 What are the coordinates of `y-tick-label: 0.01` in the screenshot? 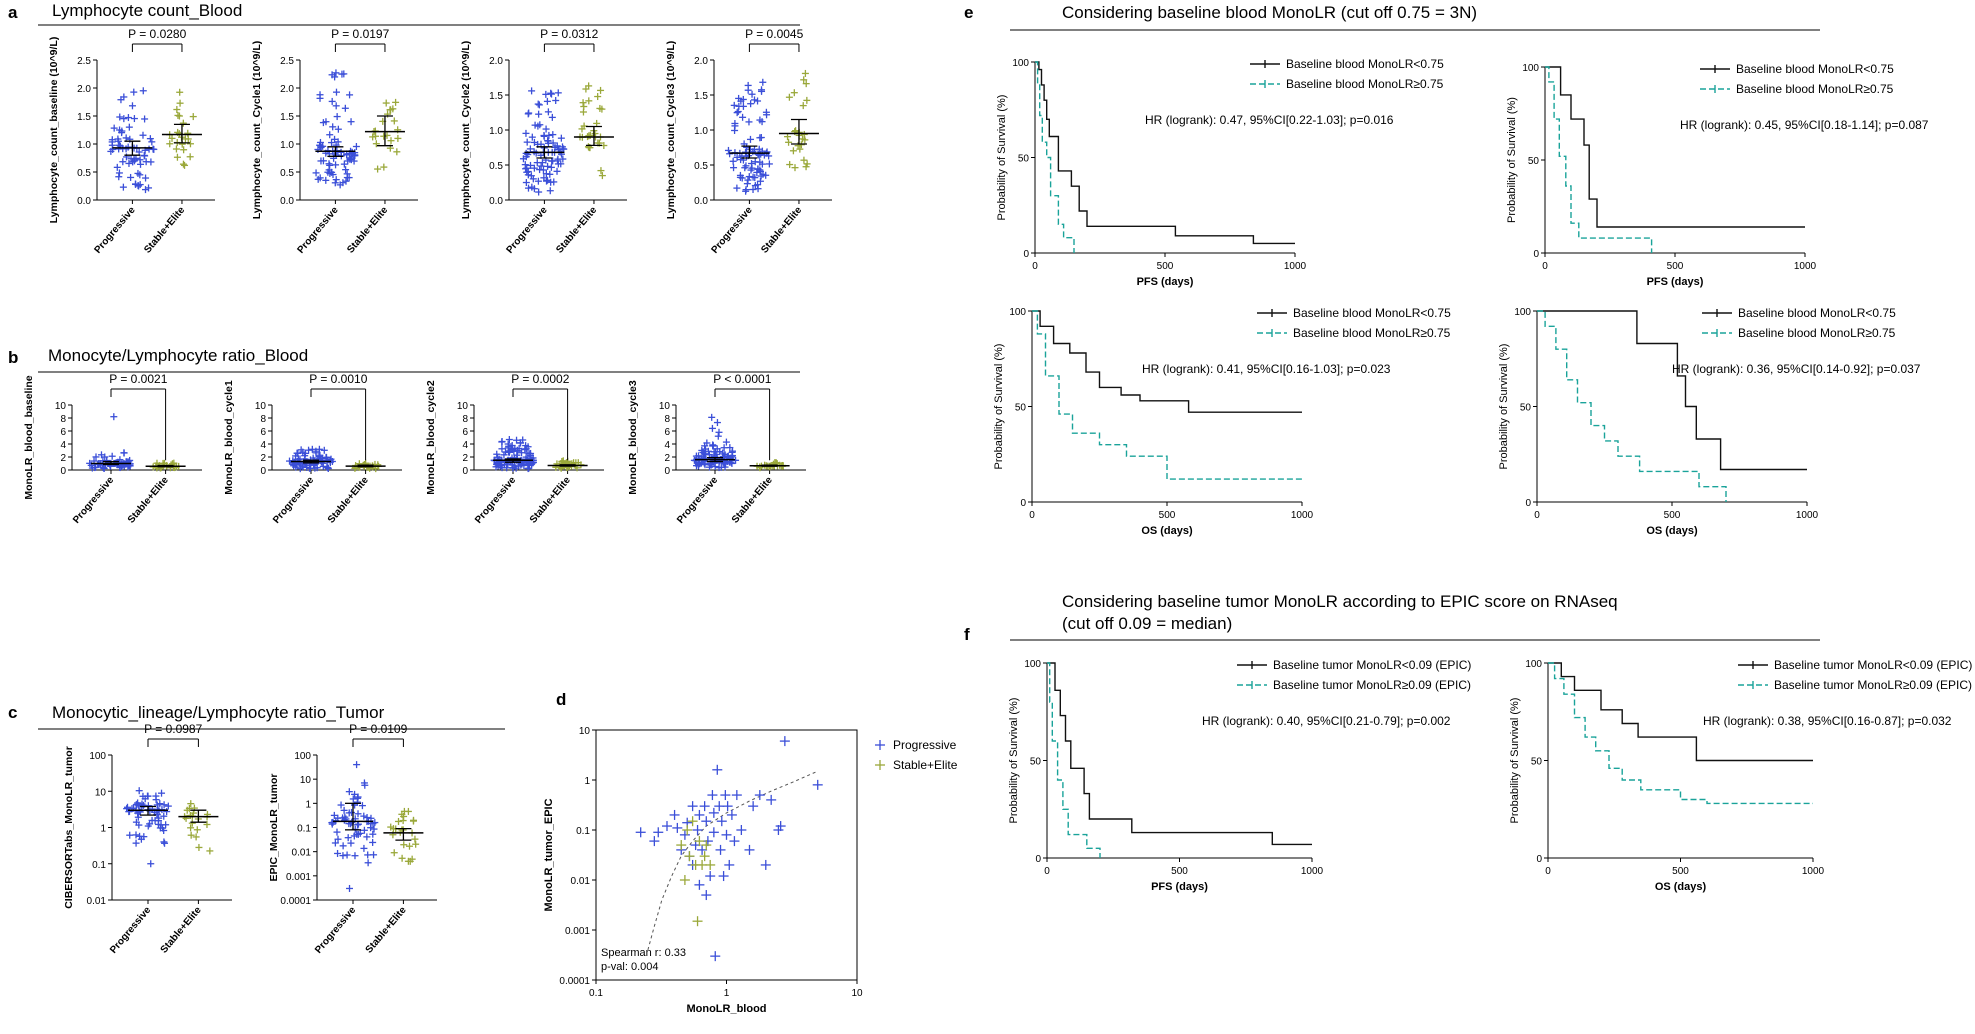 It's located at (97, 901).